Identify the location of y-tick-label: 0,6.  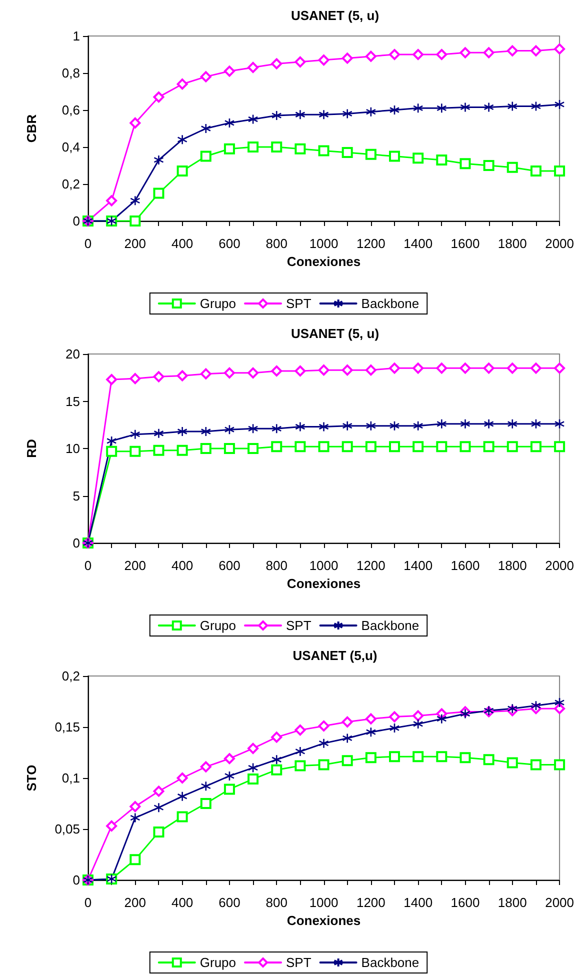
(71, 110).